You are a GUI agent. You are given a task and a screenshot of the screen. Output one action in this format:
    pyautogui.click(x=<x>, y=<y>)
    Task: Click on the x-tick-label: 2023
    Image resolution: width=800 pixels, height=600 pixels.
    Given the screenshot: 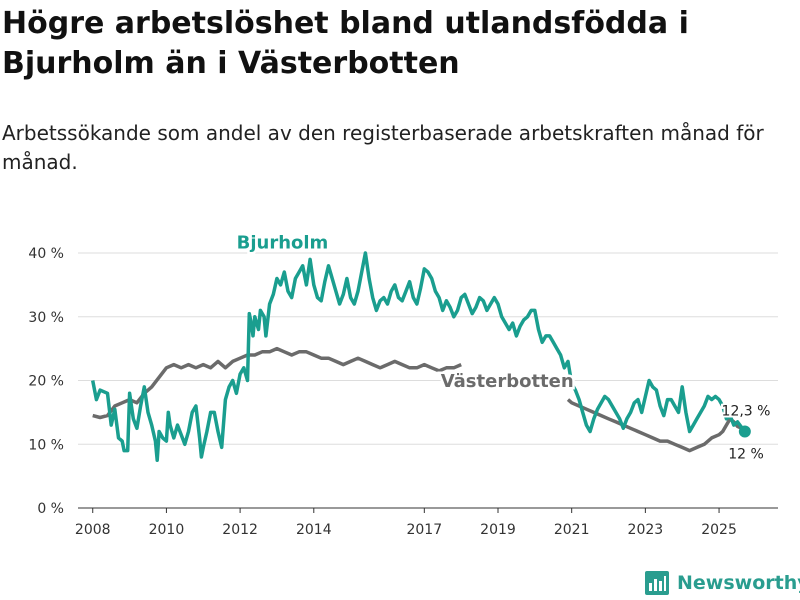 What is the action you would take?
    pyautogui.click(x=646, y=530)
    